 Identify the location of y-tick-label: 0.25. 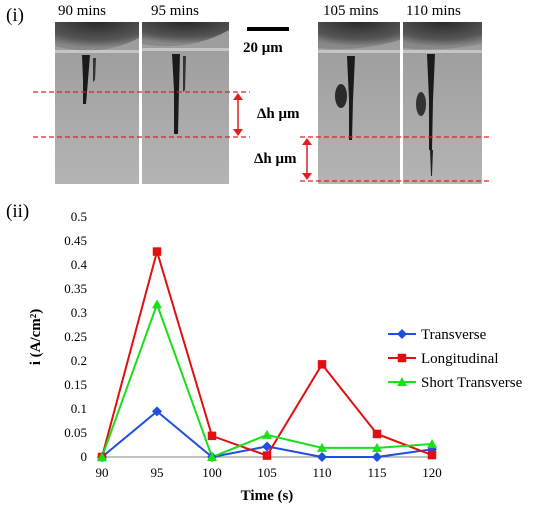
(75, 336).